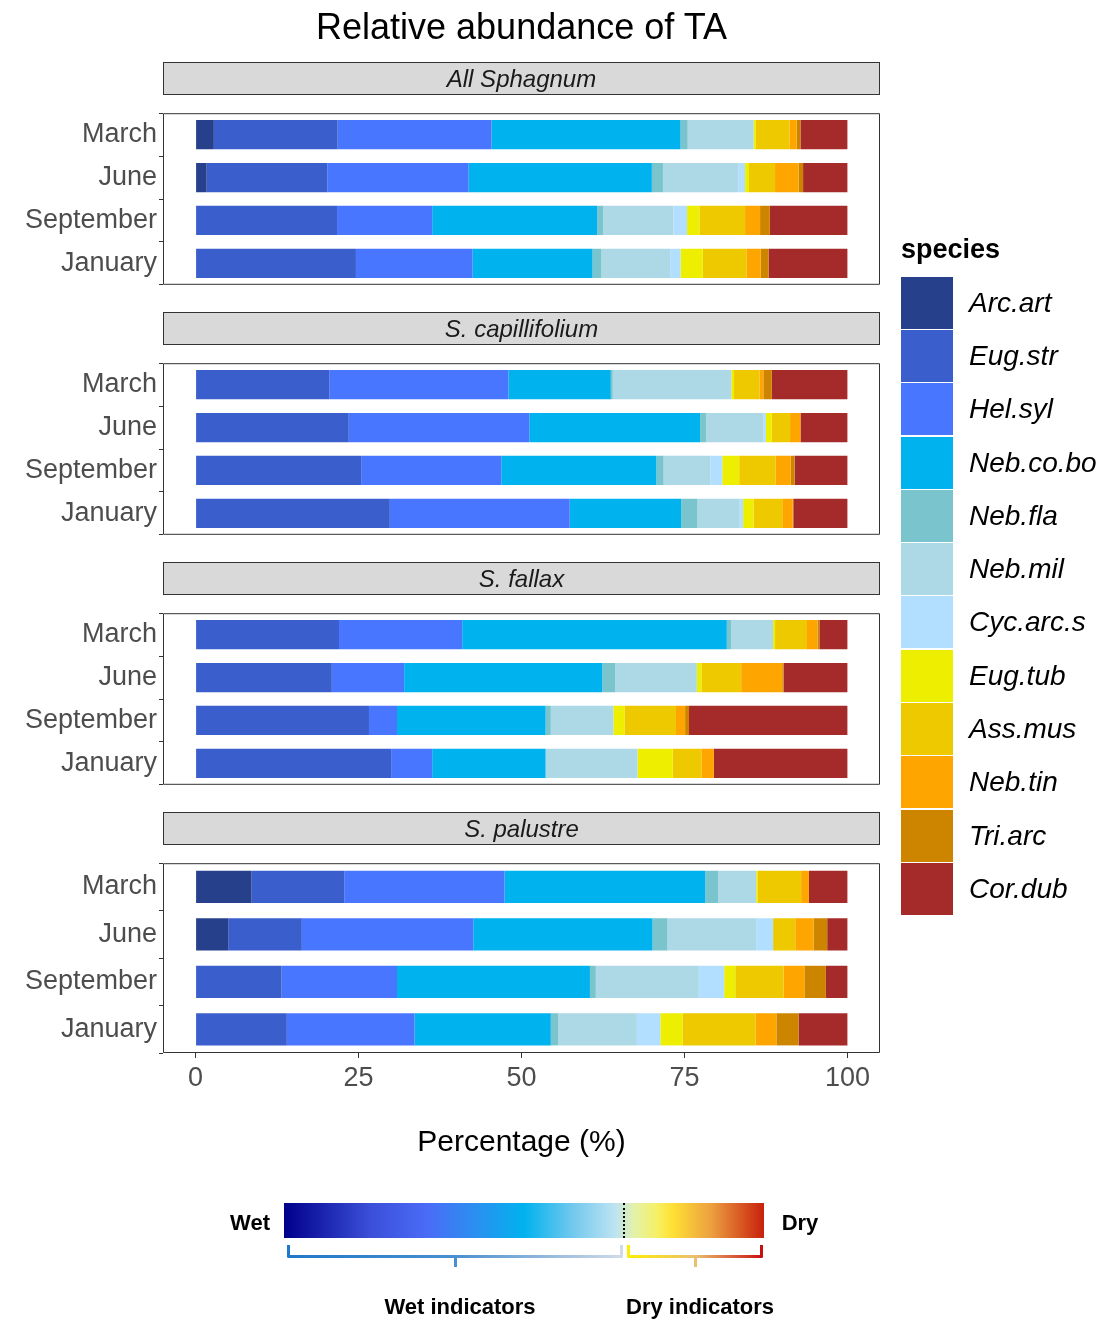  Describe the element at coordinates (521, 1141) in the screenshot. I see `x-axis-title: Percentage (%)` at that location.